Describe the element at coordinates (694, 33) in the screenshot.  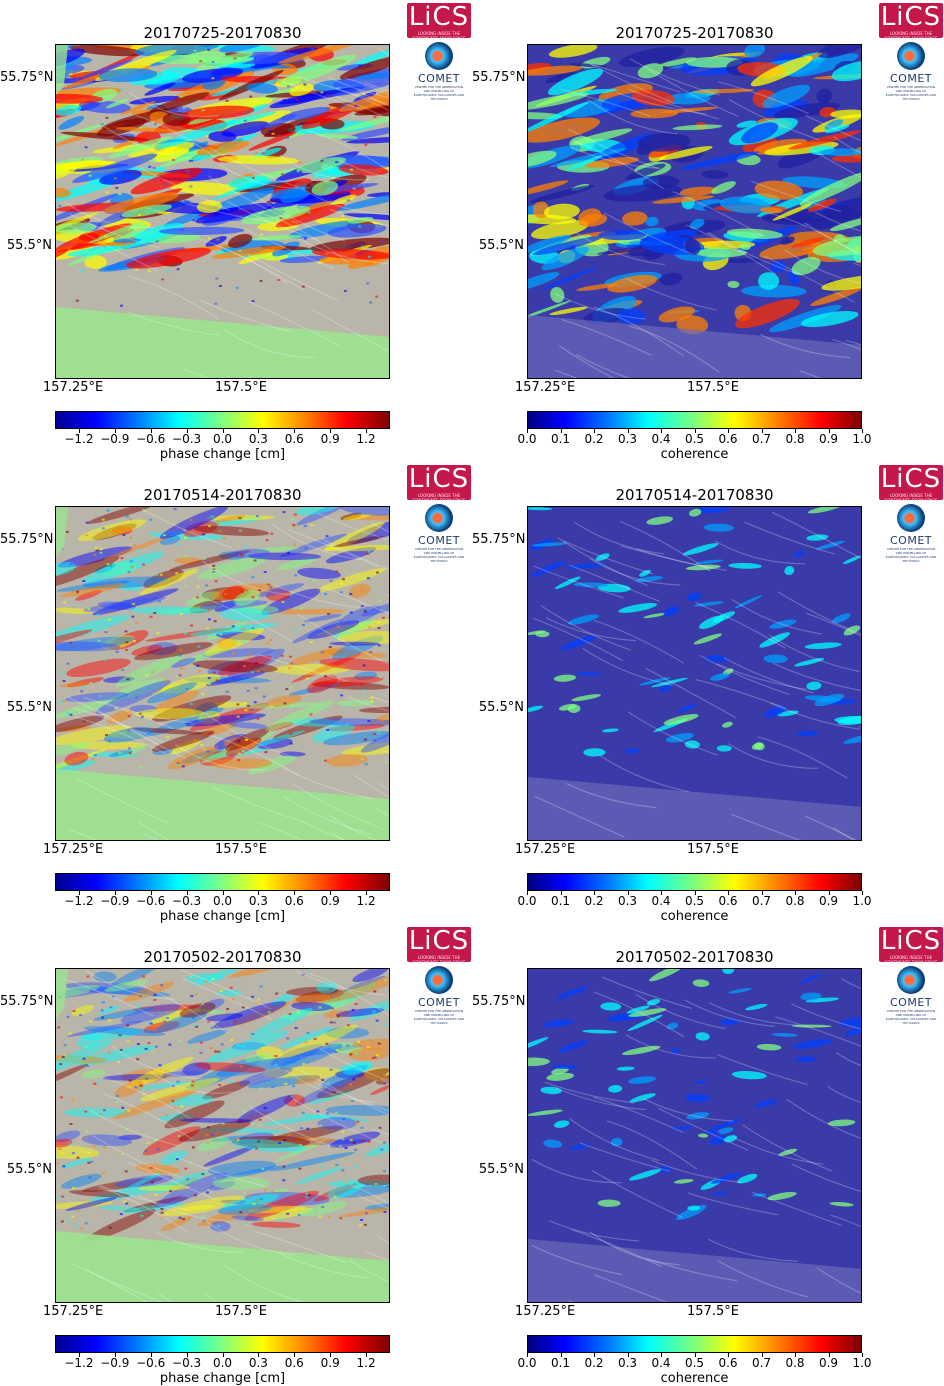
I see `panel-title: 20170725-20170830` at that location.